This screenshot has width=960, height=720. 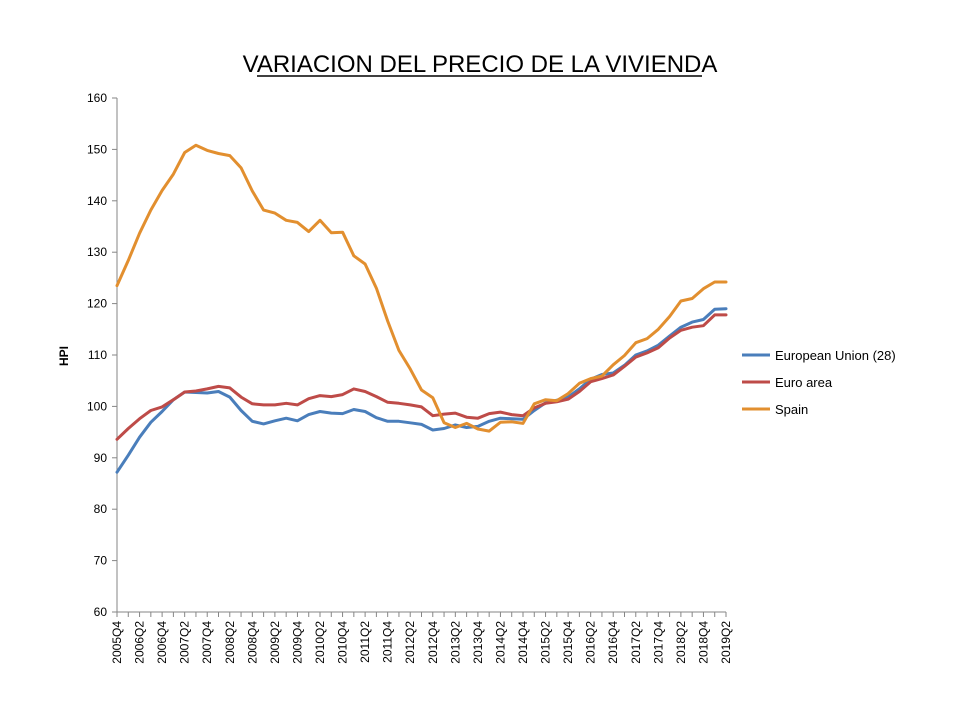 I want to click on x-tick-label: 2009Q4, so click(x=297, y=642).